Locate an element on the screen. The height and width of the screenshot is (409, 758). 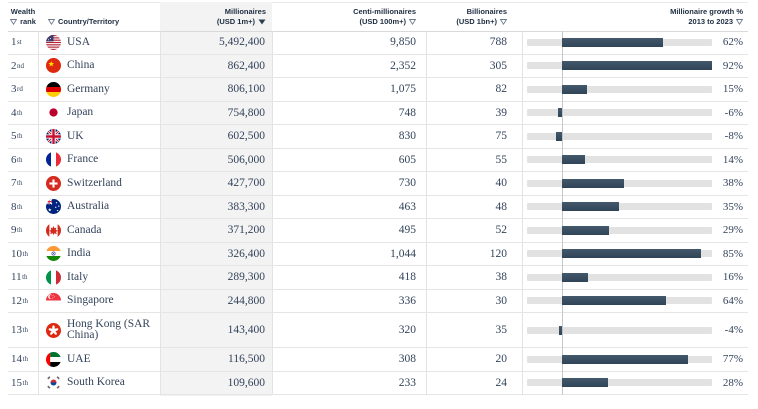
sort-descending-icon is located at coordinates (262, 22).